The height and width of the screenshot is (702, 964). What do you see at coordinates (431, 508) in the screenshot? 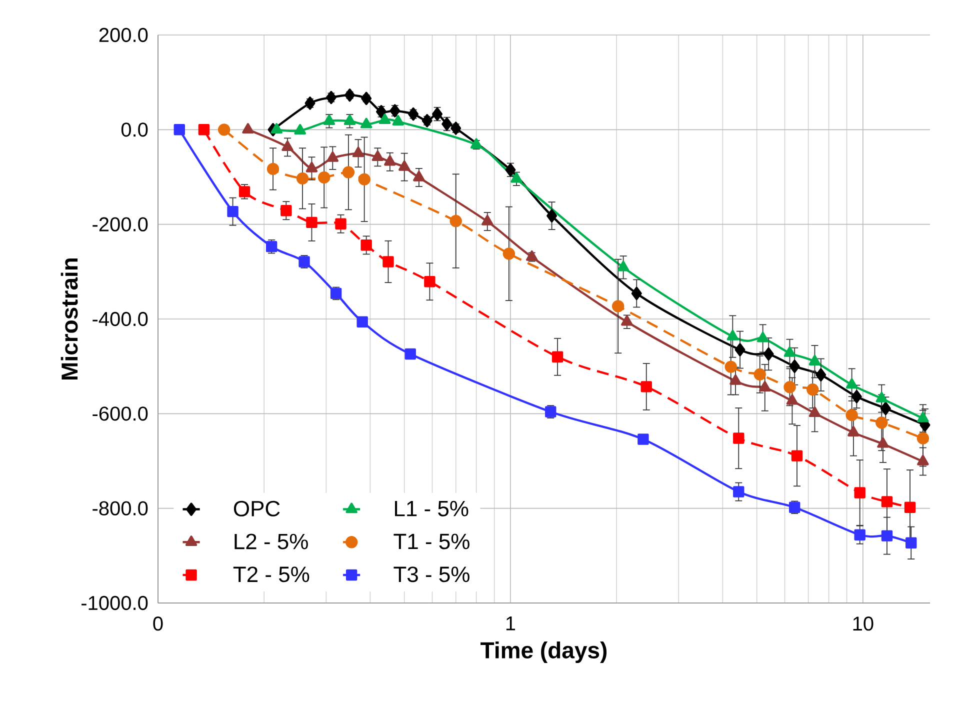
I see `legend-label: L1 - 5%` at bounding box center [431, 508].